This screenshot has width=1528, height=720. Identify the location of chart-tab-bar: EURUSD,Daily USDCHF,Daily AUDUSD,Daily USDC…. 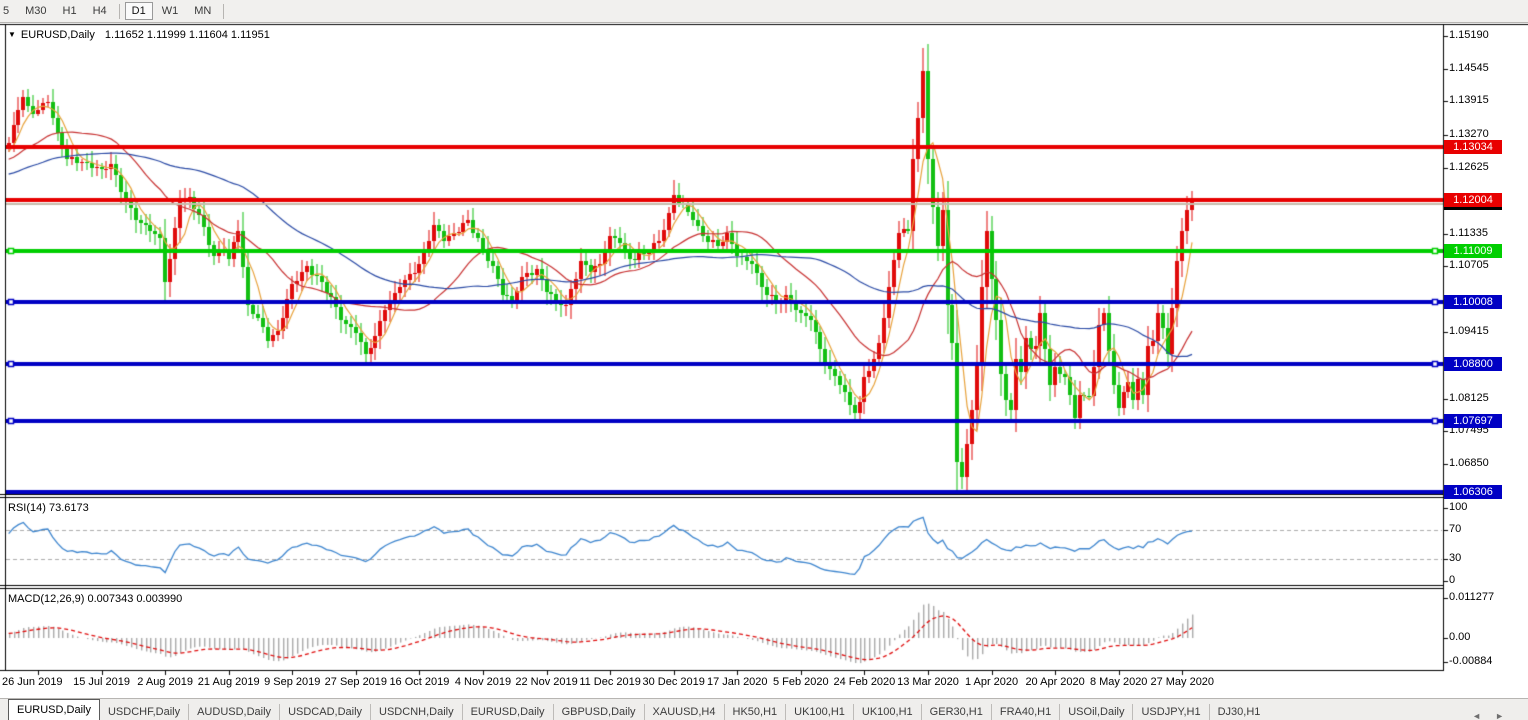
(764, 709).